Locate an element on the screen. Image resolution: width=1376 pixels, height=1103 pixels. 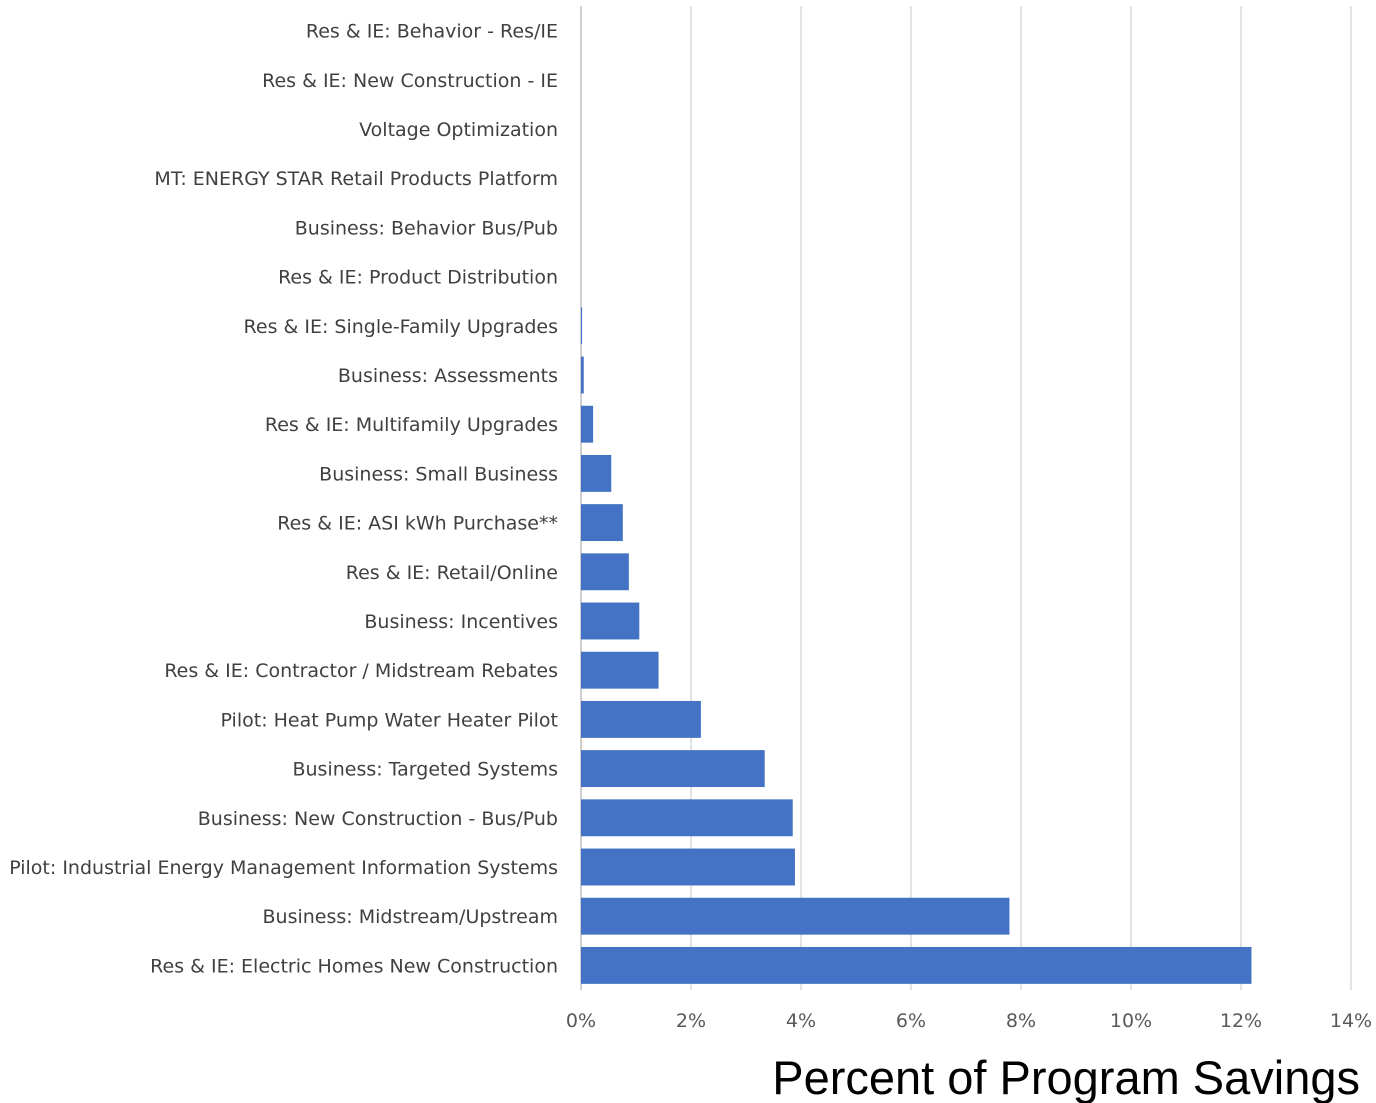
x-tick-label: 6% is located at coordinates (911, 1021).